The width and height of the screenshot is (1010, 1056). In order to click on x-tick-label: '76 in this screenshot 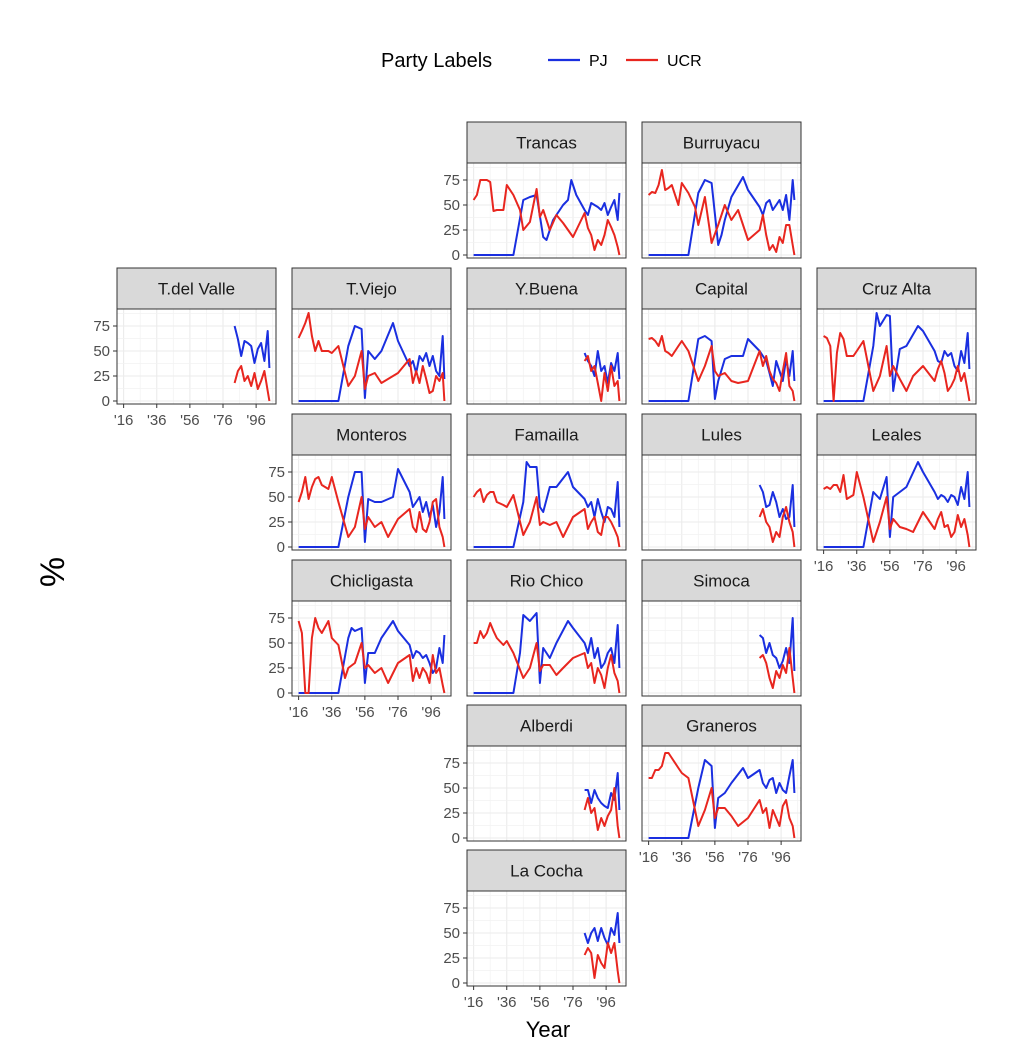, I will do `click(923, 566)`.